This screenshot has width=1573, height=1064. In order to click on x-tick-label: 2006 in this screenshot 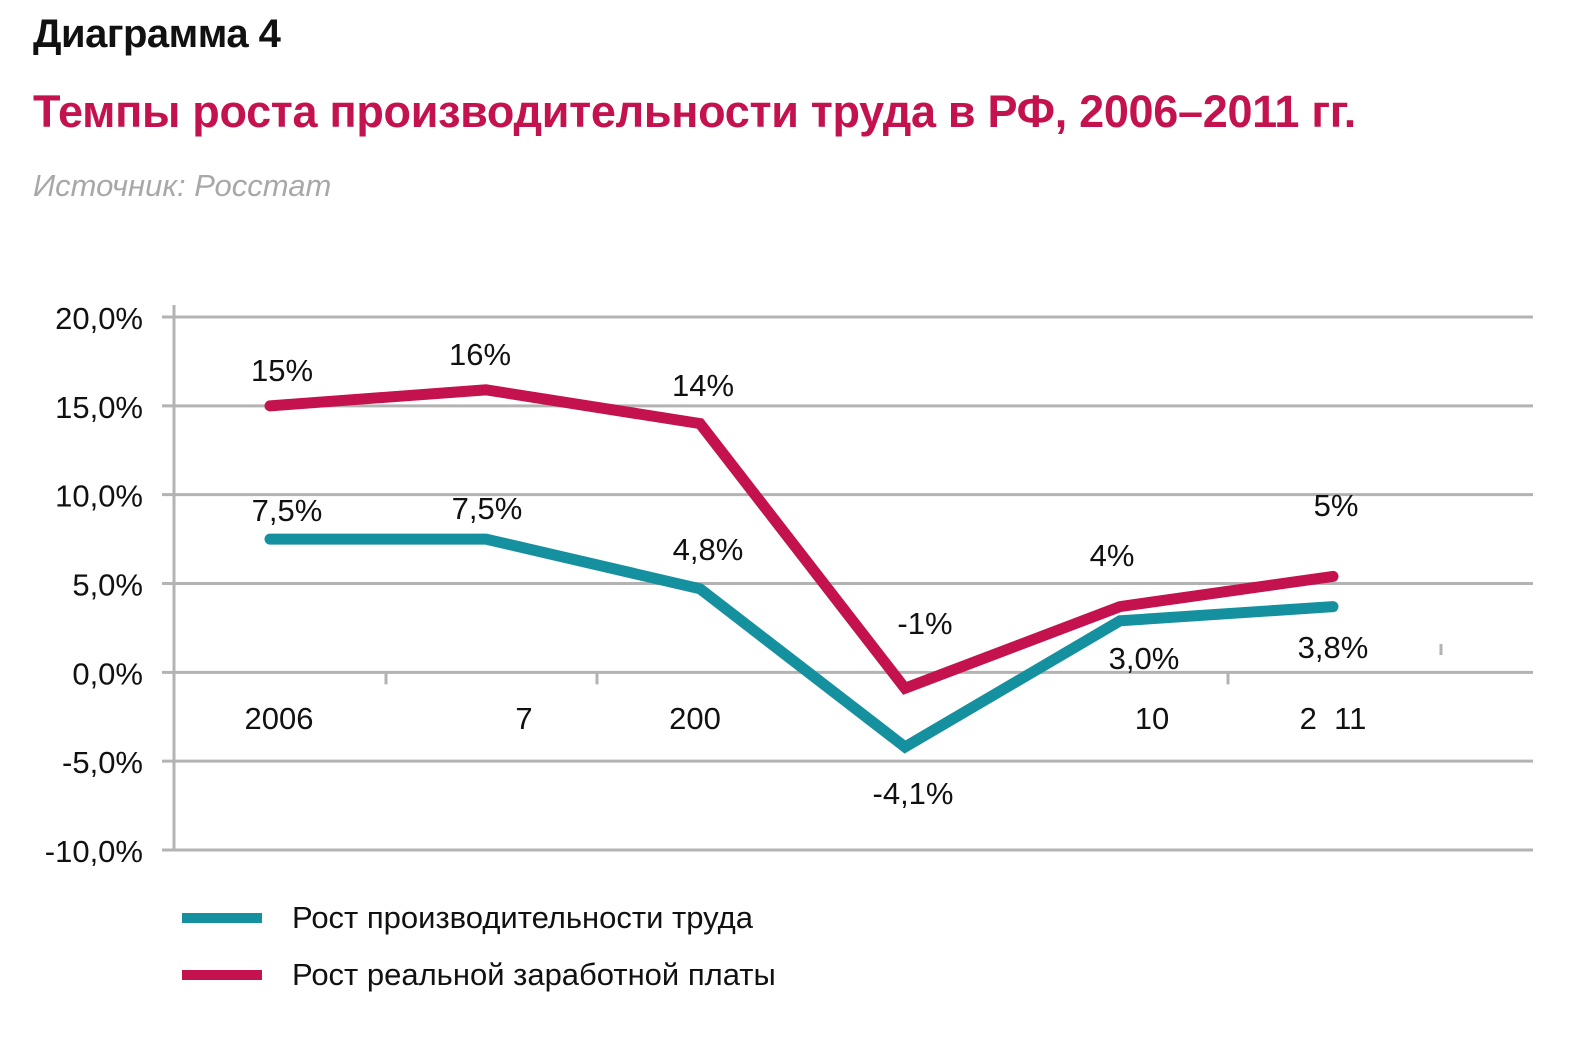, I will do `click(279, 718)`.